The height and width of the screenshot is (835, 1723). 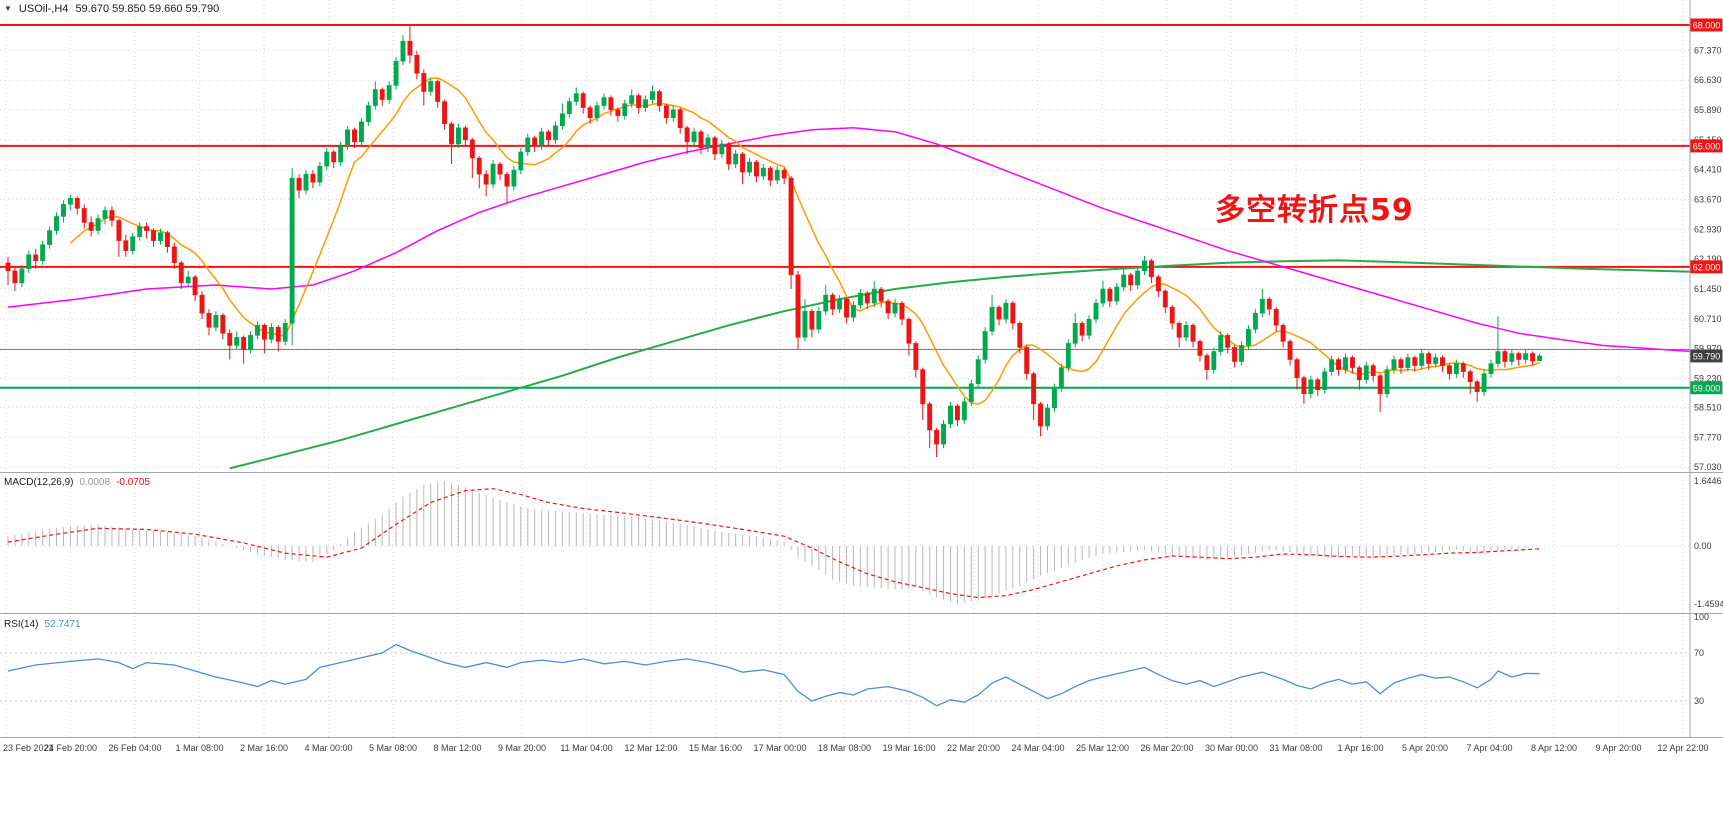 What do you see at coordinates (1708, 481) in the screenshot?
I see `svg-text: 1.6446` at bounding box center [1708, 481].